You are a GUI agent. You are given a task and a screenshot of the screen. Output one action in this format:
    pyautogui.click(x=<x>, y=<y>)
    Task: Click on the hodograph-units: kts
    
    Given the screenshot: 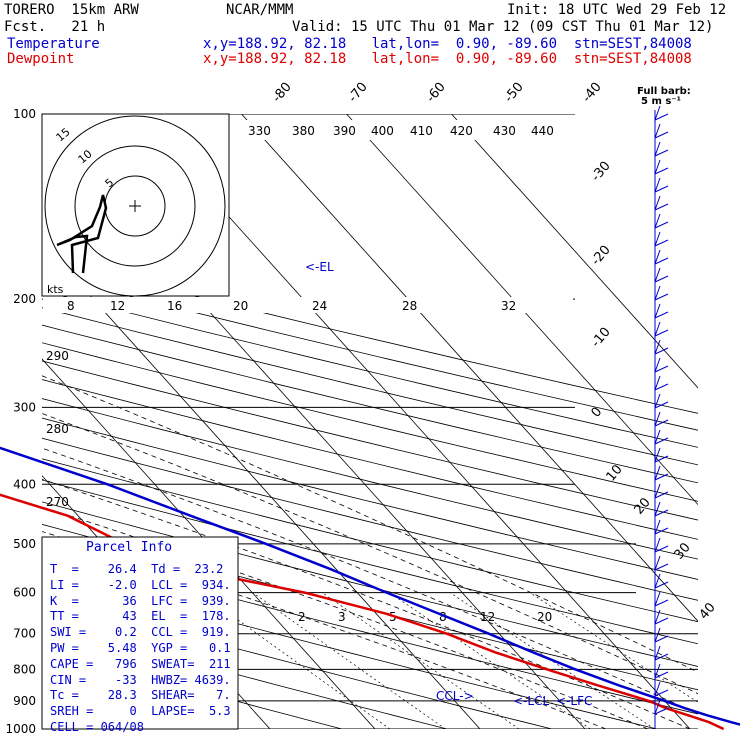 What is the action you would take?
    pyautogui.click(x=55, y=289)
    